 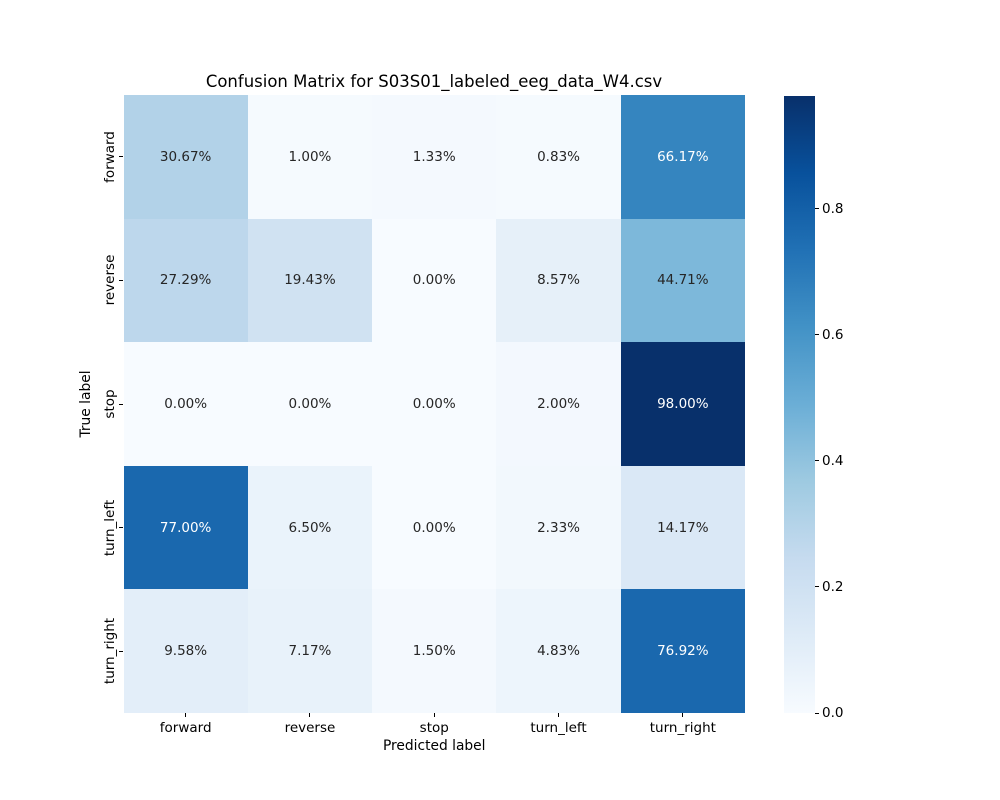 What do you see at coordinates (682, 157) in the screenshot?
I see `heatmap-cell: 66.17%` at bounding box center [682, 157].